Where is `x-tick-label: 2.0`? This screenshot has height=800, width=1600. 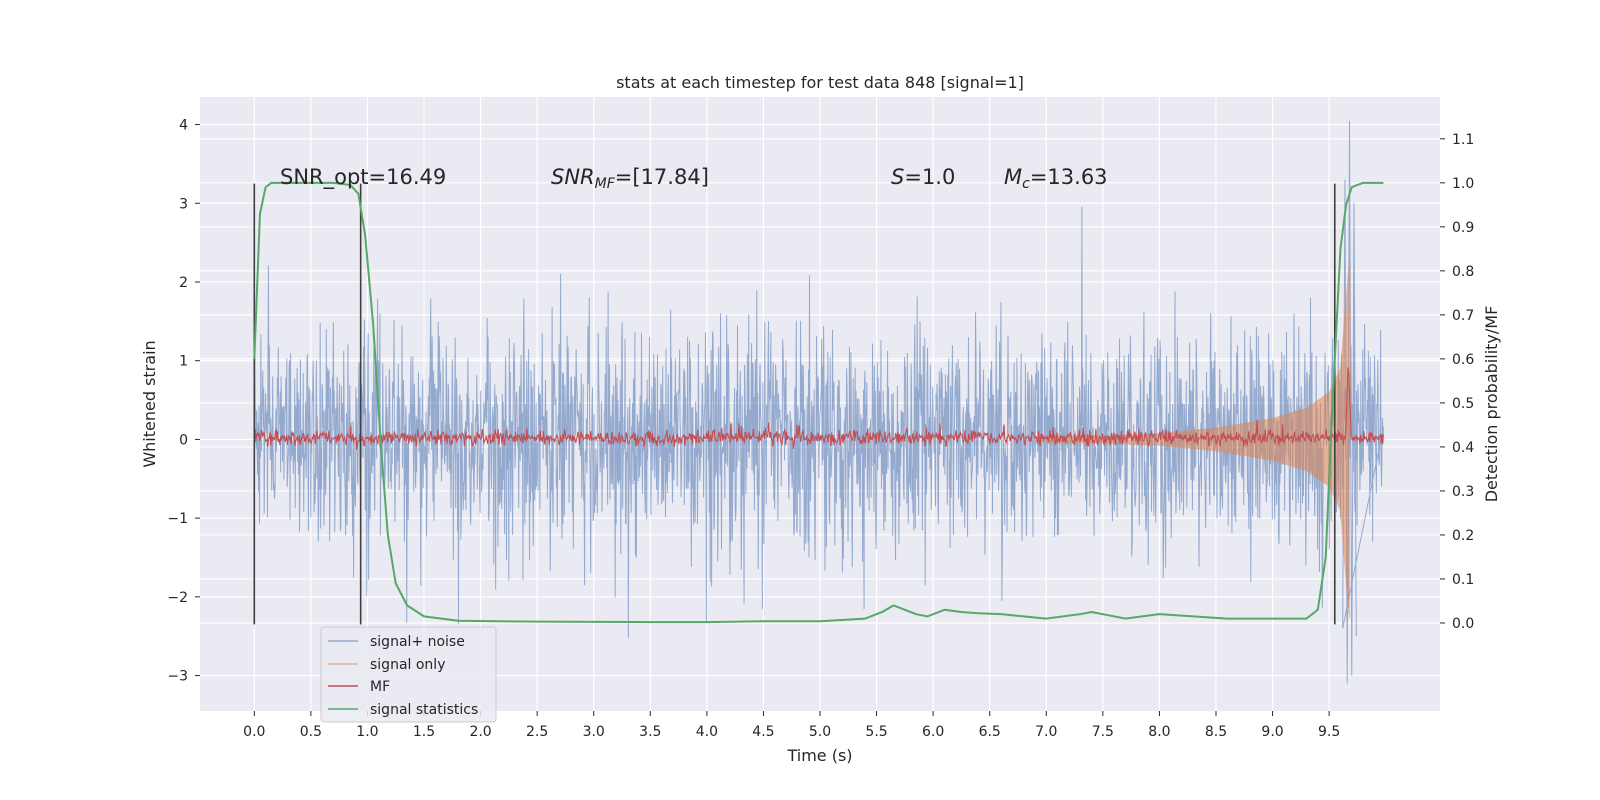 x-tick-label: 2.0 is located at coordinates (480, 732).